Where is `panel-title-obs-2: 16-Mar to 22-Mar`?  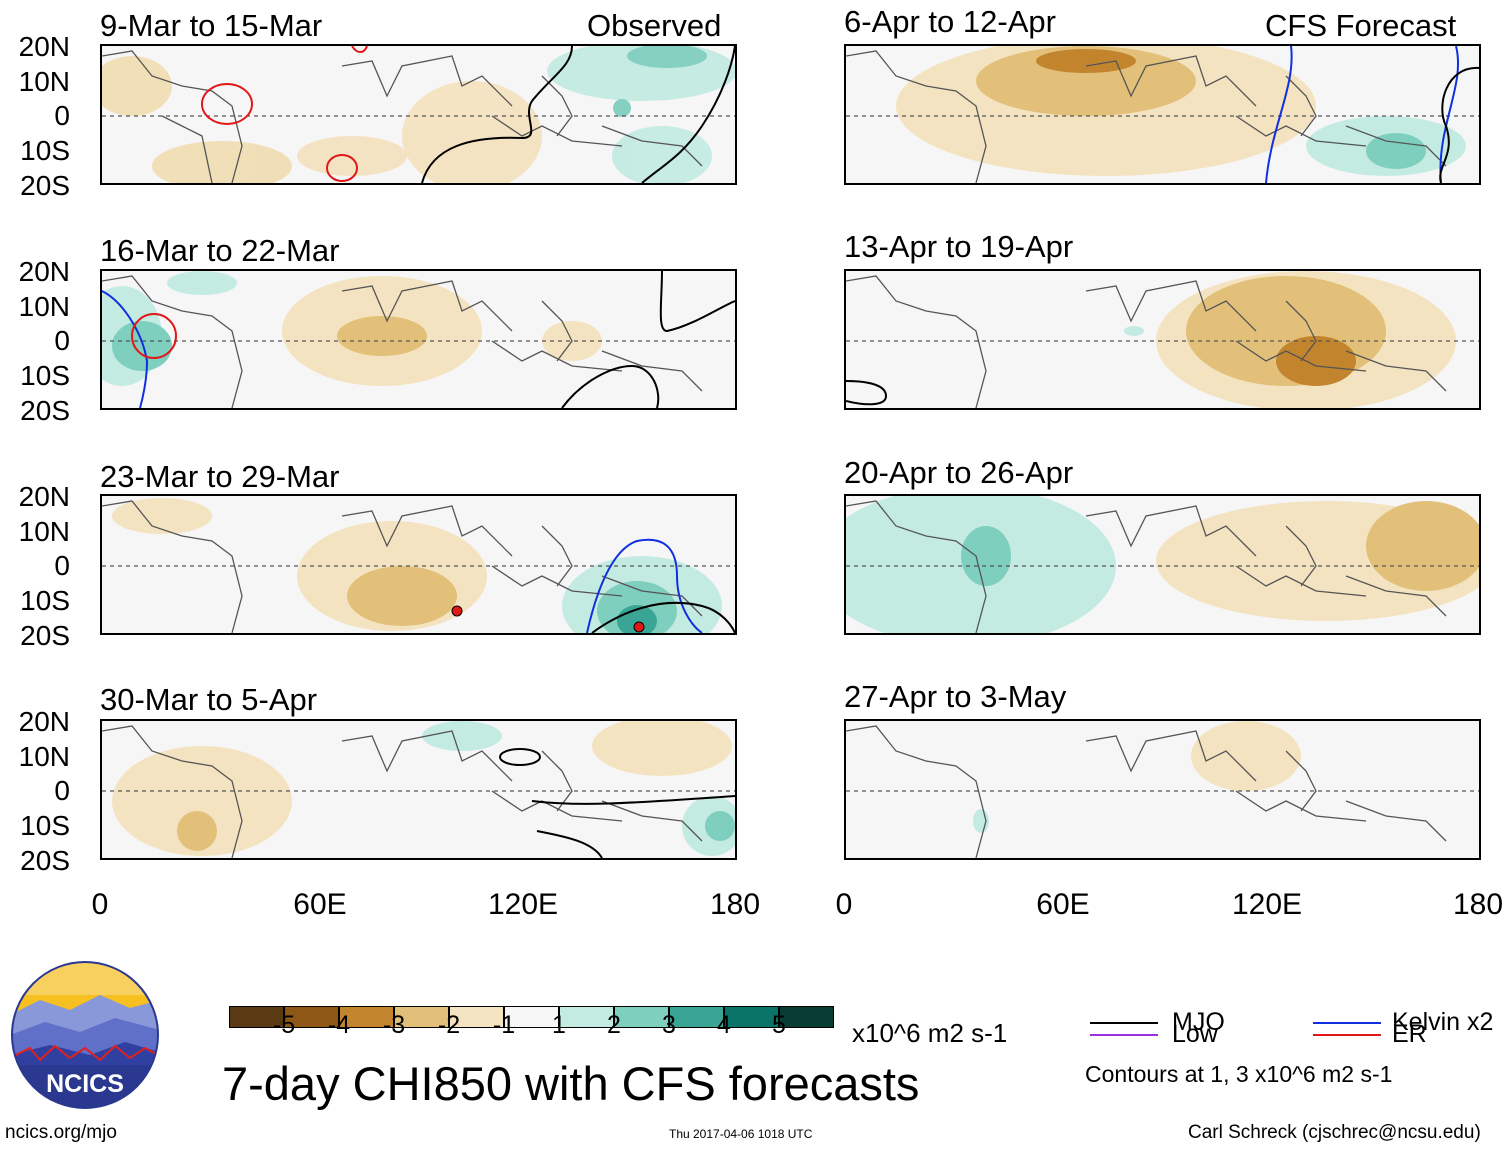
panel-title-obs-2: 16-Mar to 22-Mar is located at coordinates (220, 250).